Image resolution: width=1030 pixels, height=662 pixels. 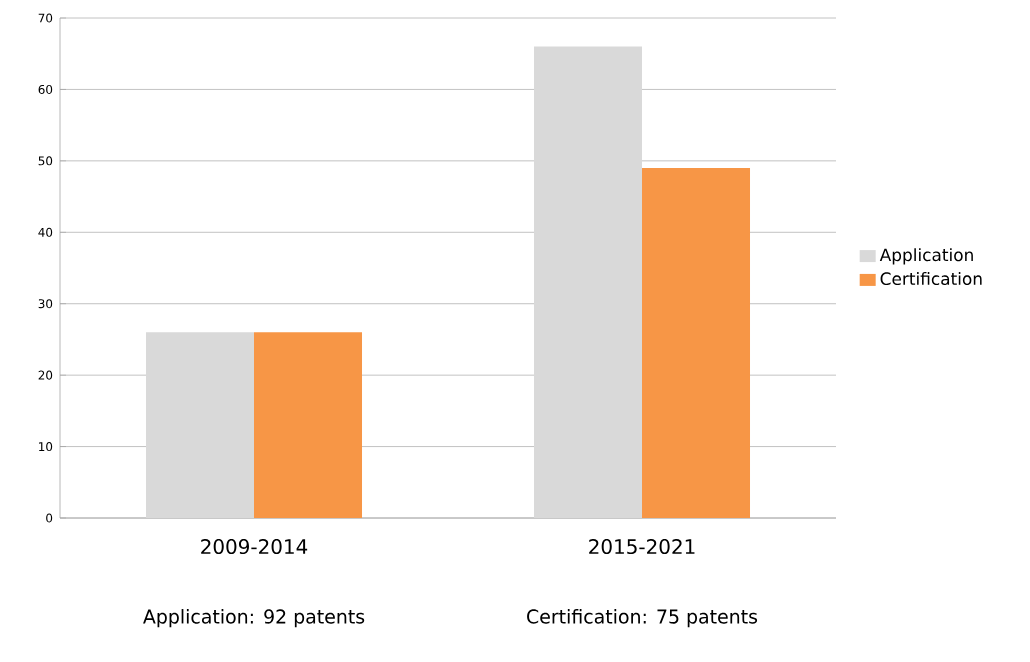 I want to click on text: Certification: 75 patents, so click(x=642, y=618).